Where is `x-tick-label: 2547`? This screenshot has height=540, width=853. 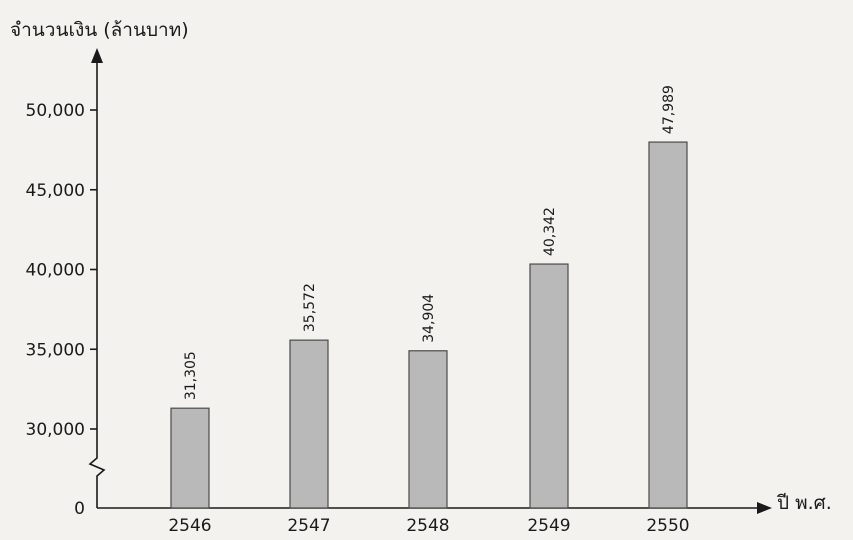 x-tick-label: 2547 is located at coordinates (308, 526).